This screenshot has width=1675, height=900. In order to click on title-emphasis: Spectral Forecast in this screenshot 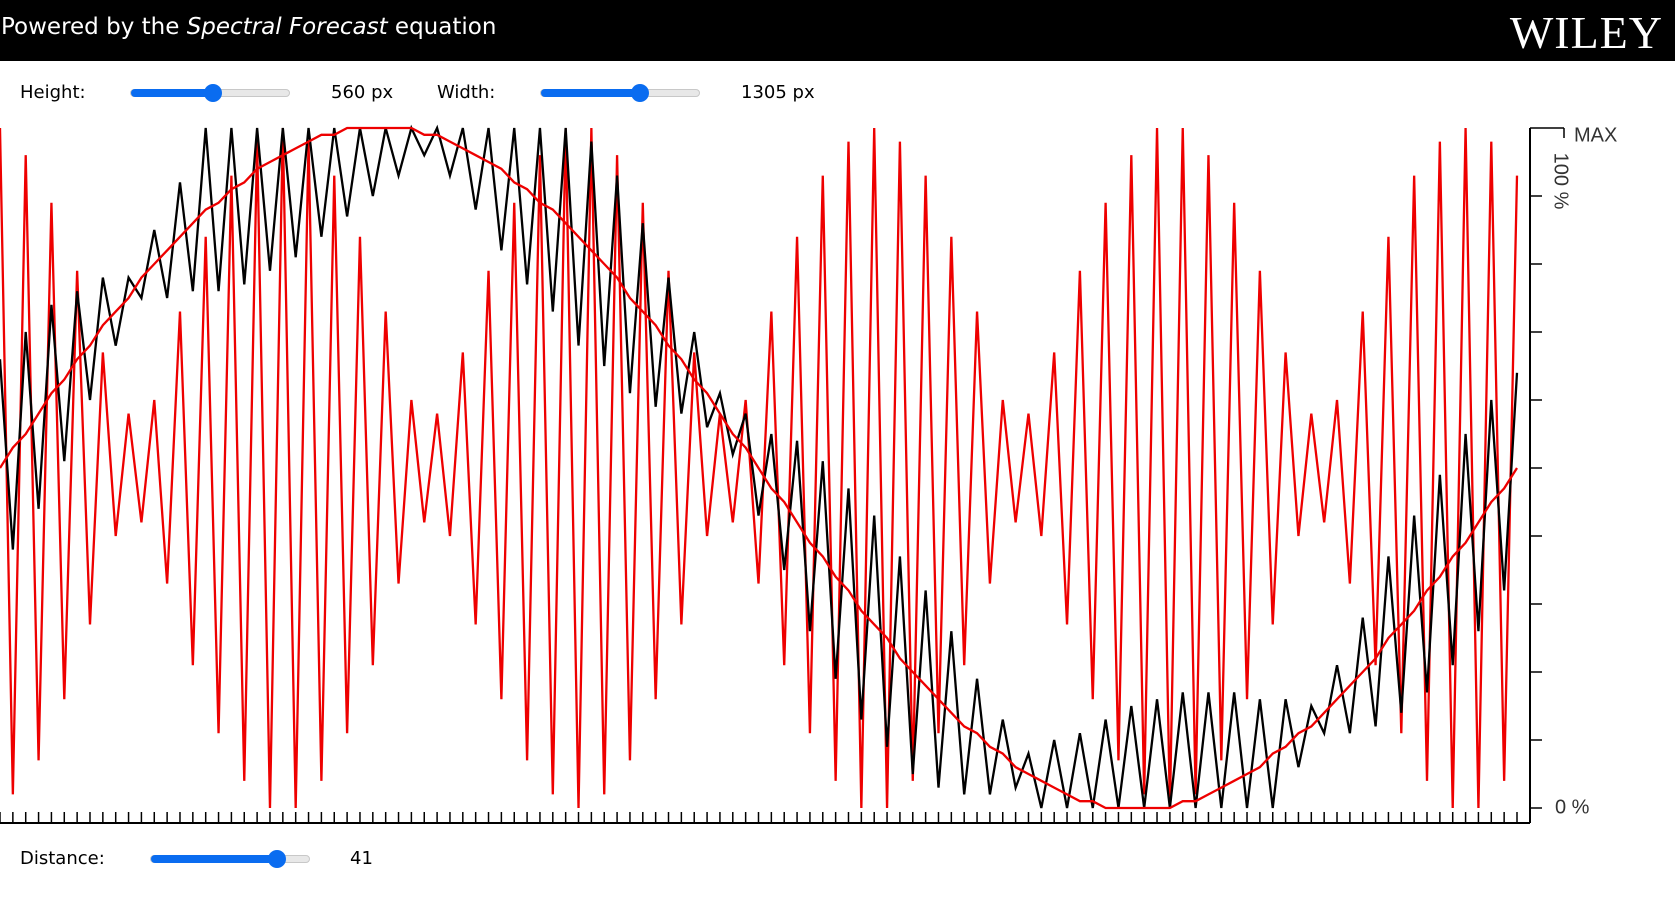, I will do `click(287, 27)`.